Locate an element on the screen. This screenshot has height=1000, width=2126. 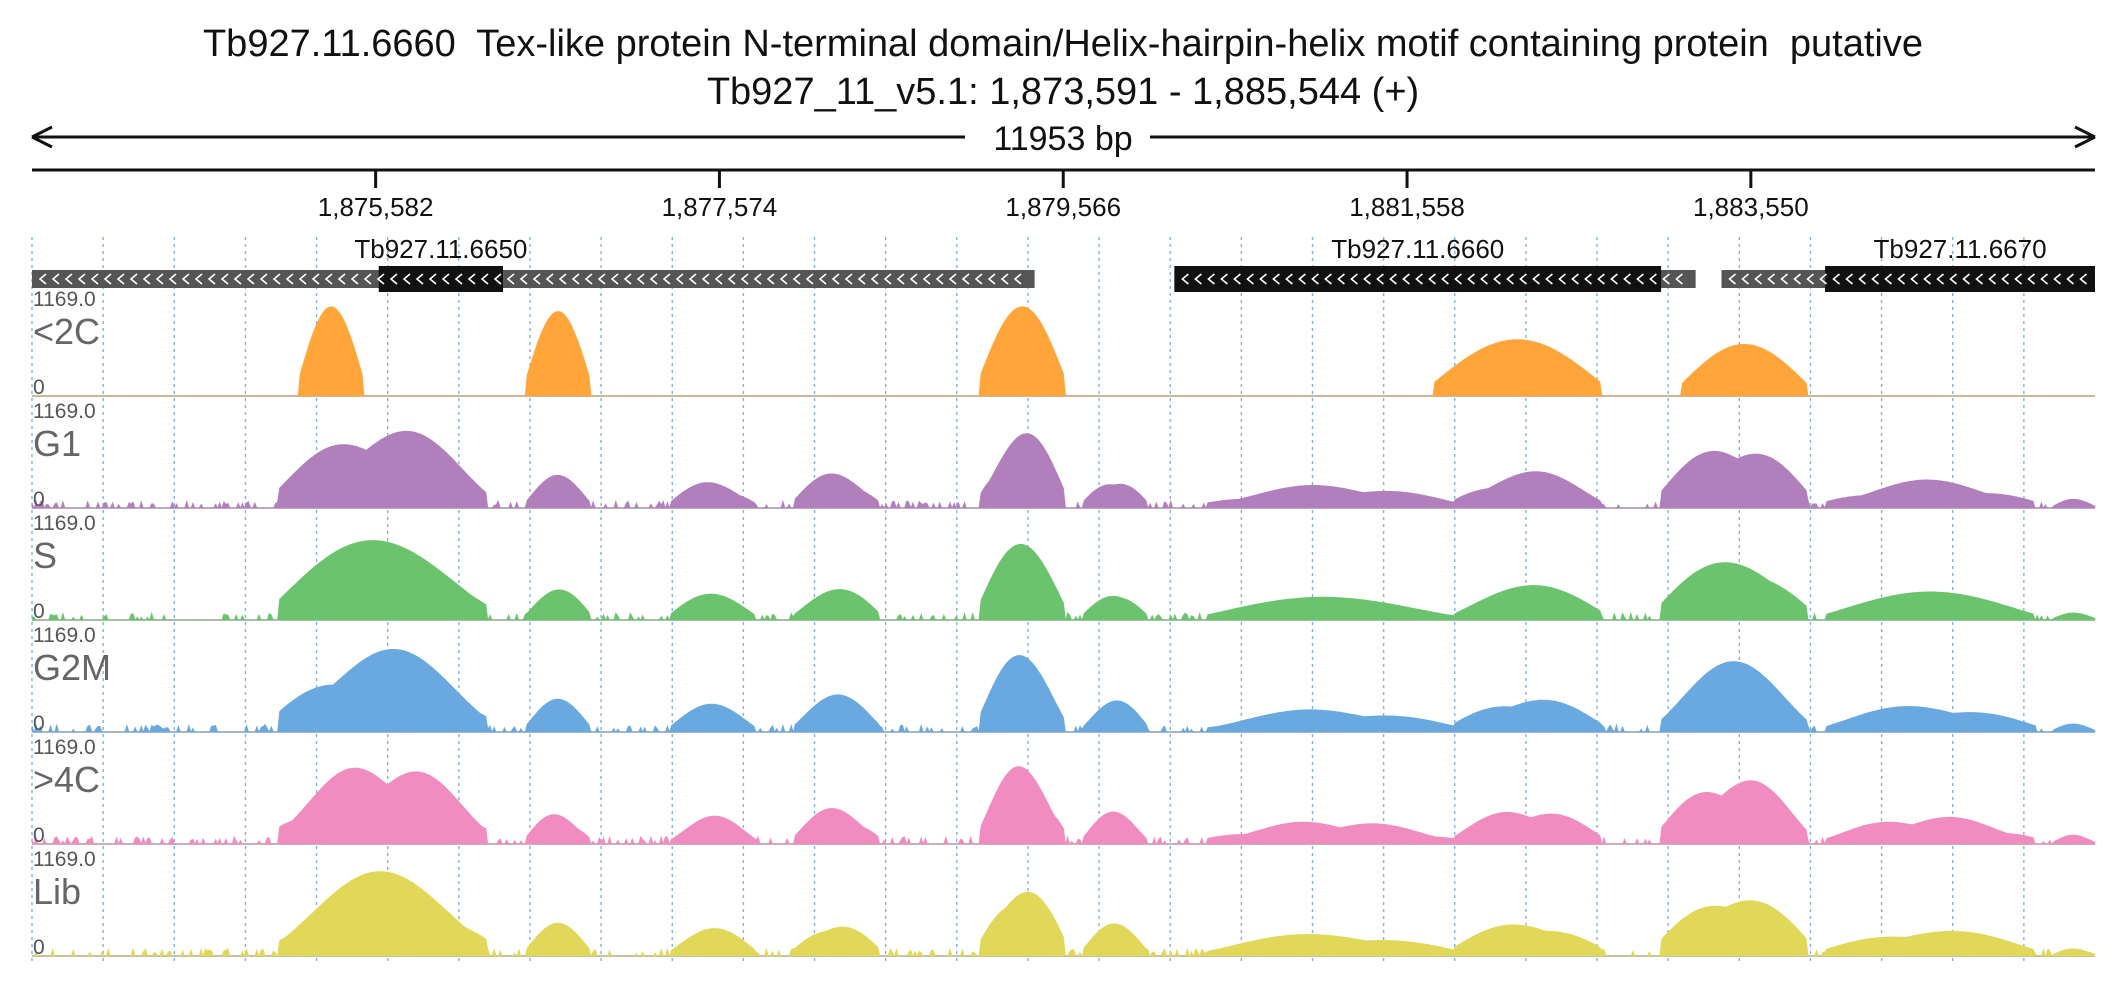
ruler-tick-label: 1,883,550 is located at coordinates (1751, 207).